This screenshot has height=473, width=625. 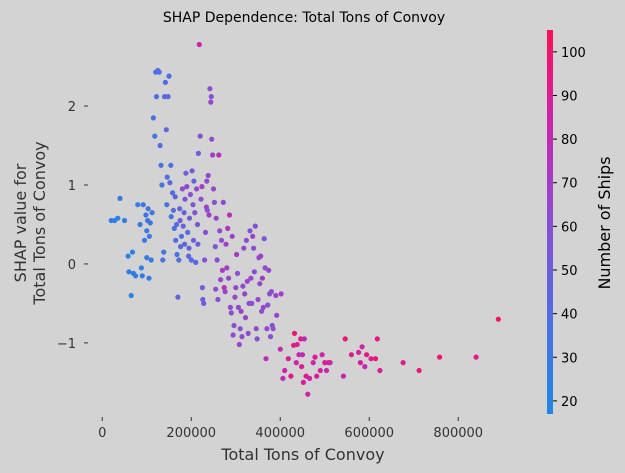 What do you see at coordinates (573, 53) in the screenshot?
I see `colorbar-tick-label: 100` at bounding box center [573, 53].